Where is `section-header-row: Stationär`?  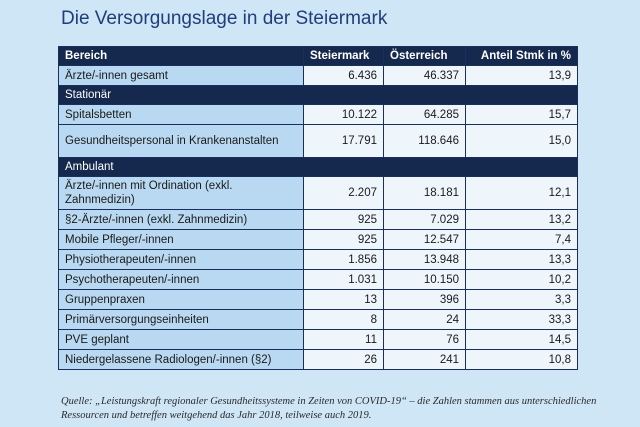
section-header-row: Stationär is located at coordinates (318, 95).